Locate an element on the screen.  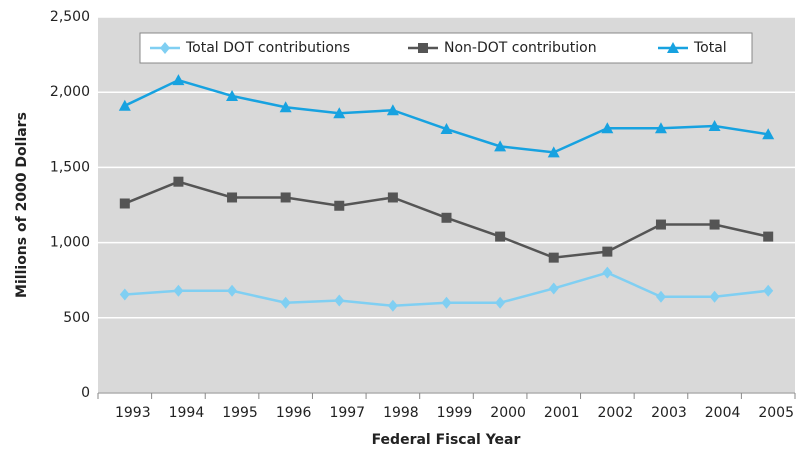
x-tick-label: 2003 is located at coordinates (669, 413).